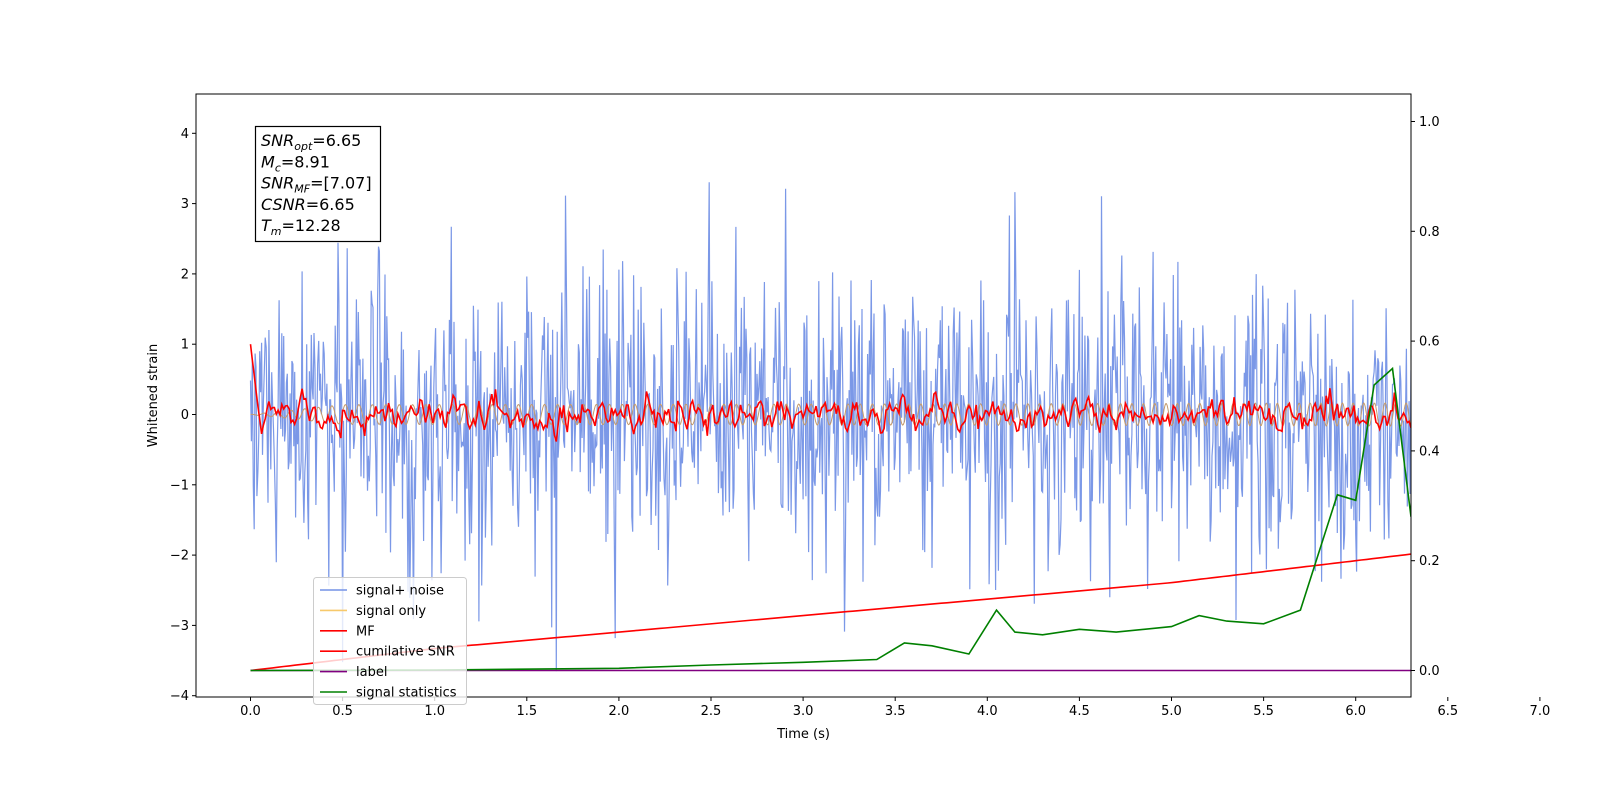 The height and width of the screenshot is (800, 1600). I want to click on x-tick-label: 5.5, so click(1263, 711).